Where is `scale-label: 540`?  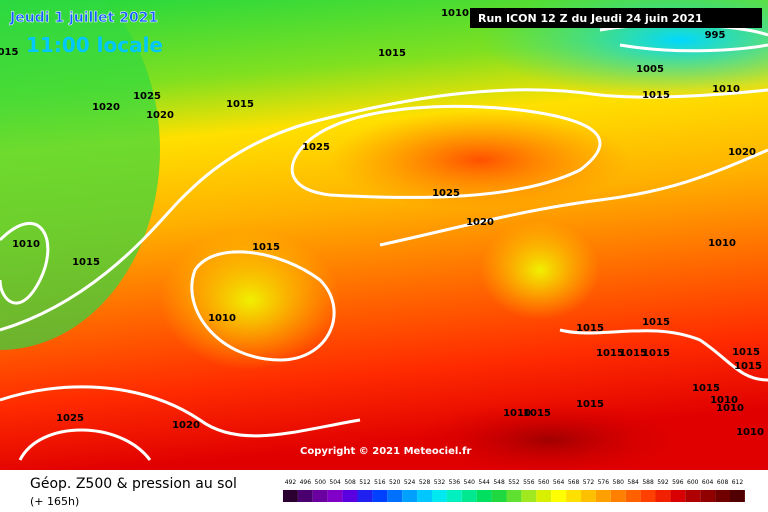 scale-label: 540 is located at coordinates (470, 482).